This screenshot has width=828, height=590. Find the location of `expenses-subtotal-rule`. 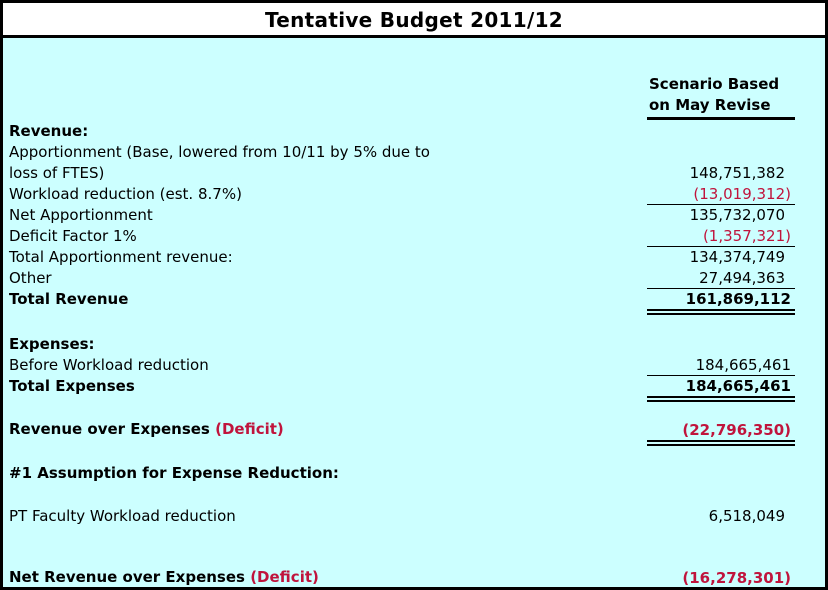

expenses-subtotal-rule is located at coordinates (721, 375).